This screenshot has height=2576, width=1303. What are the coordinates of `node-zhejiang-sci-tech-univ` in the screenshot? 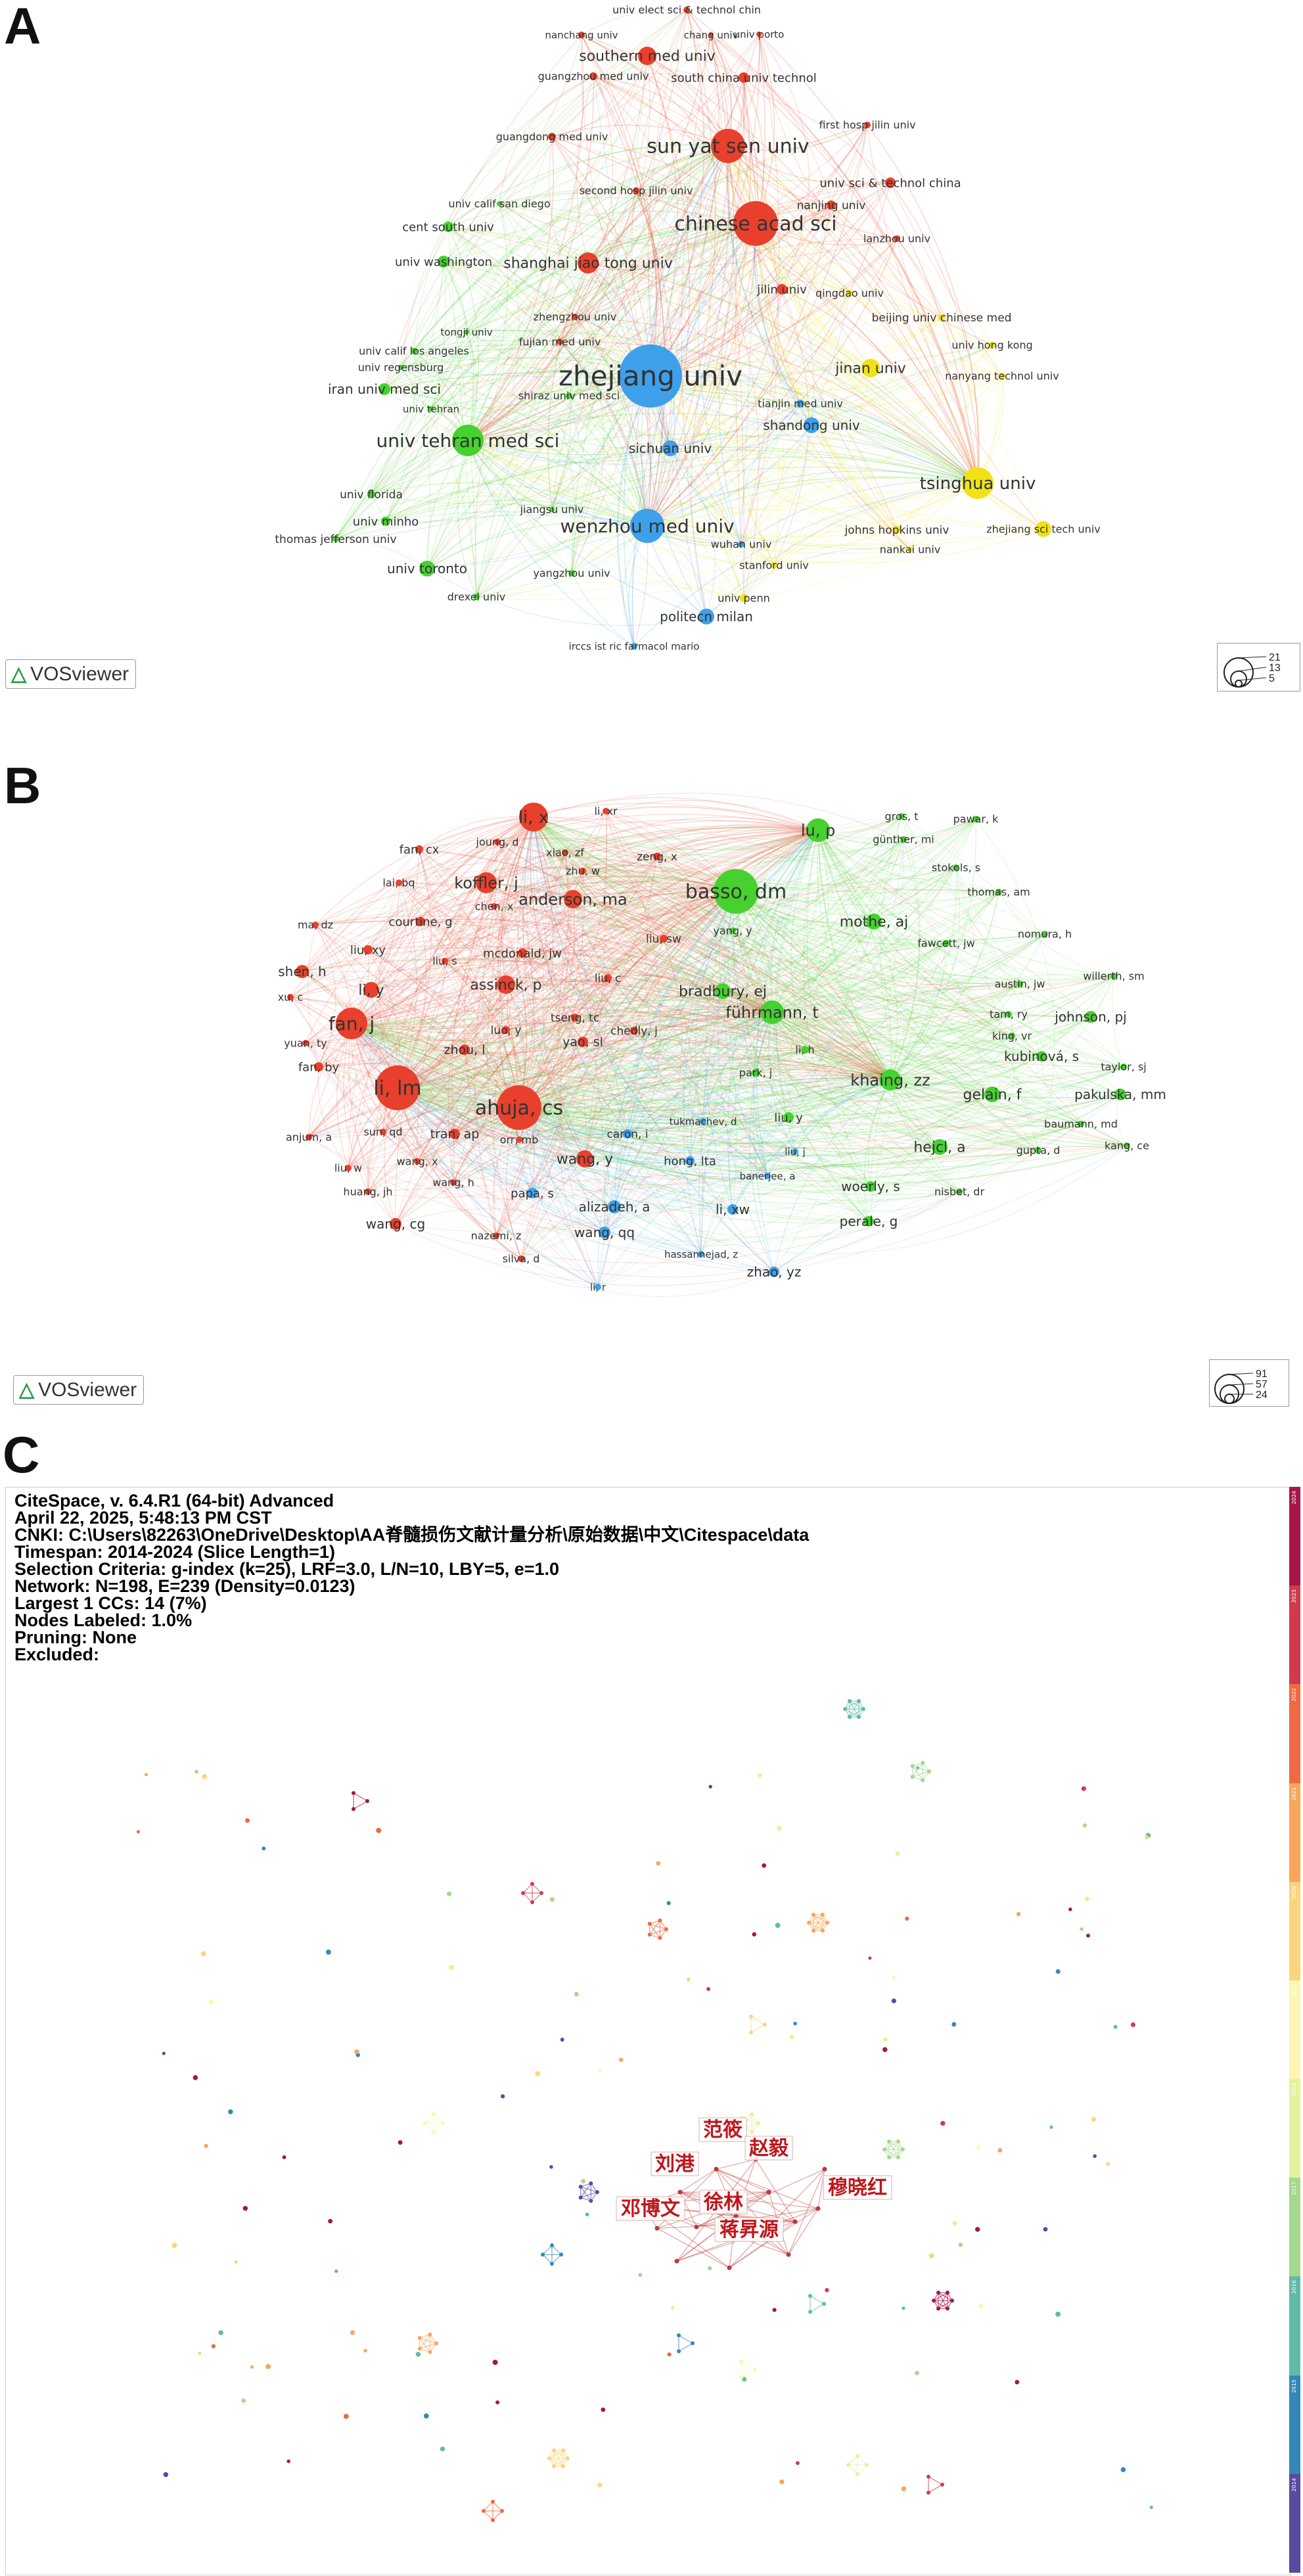 It's located at (1043, 529).